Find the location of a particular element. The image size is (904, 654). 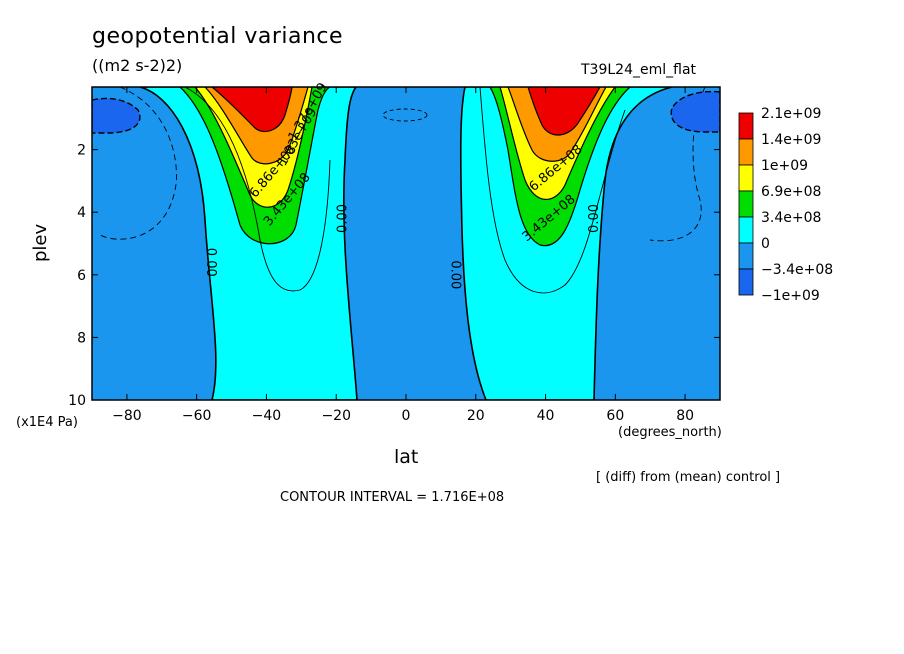

y-axis-units: (x1E4 Pa) is located at coordinates (47, 422).